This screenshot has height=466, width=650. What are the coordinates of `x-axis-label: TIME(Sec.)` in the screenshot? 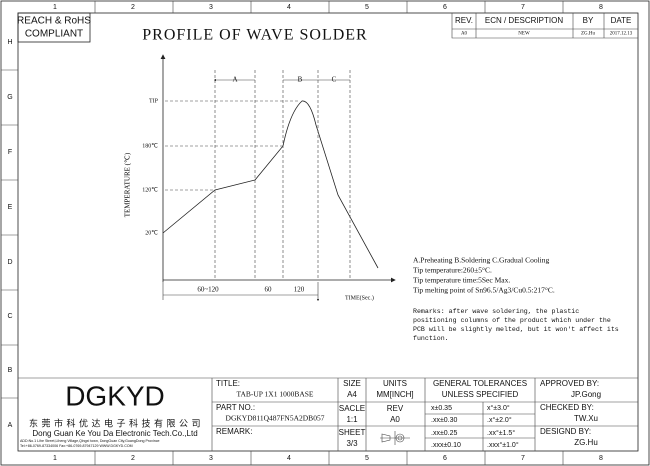 It's located at (359, 297).